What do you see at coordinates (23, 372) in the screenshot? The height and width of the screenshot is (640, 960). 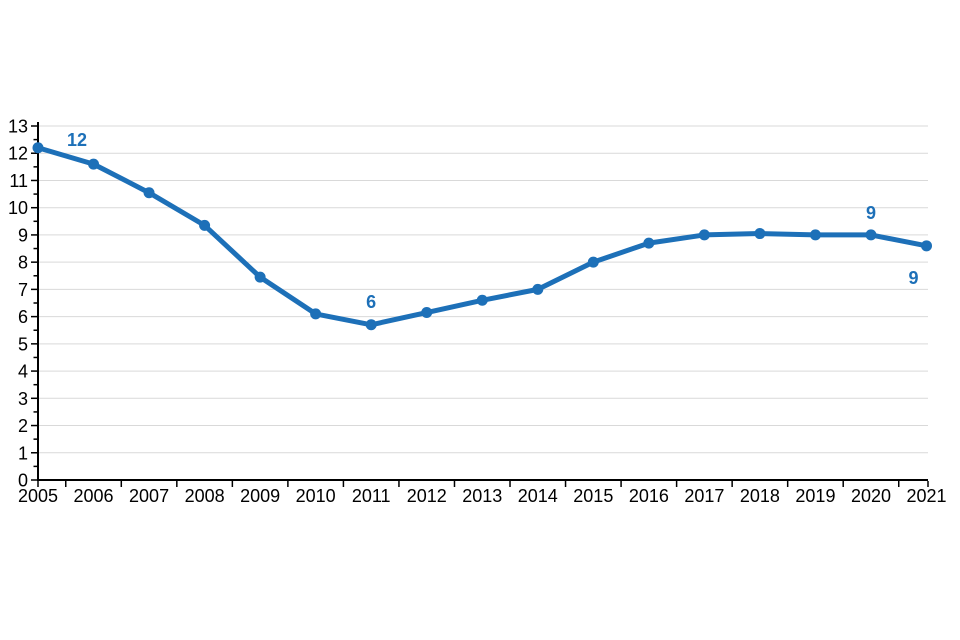 I see `y-axis-tick-label: 4` at bounding box center [23, 372].